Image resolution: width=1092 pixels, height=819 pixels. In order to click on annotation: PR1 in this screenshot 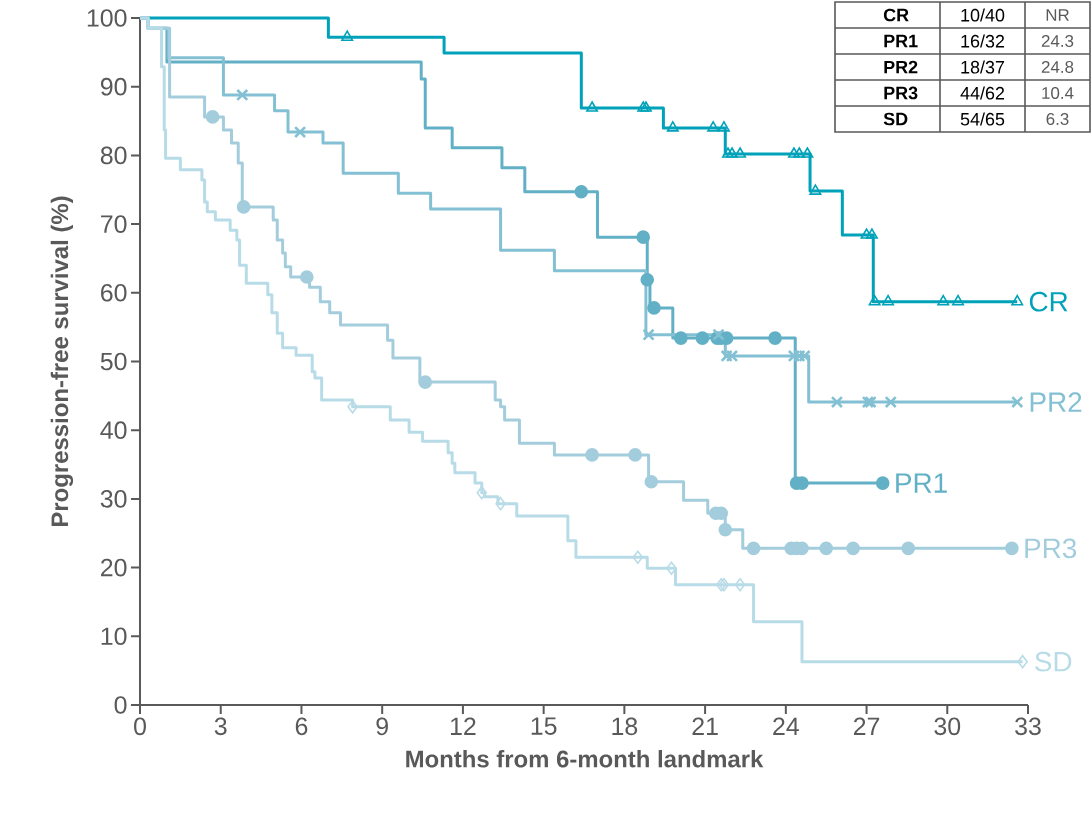, I will do `click(901, 41)`.